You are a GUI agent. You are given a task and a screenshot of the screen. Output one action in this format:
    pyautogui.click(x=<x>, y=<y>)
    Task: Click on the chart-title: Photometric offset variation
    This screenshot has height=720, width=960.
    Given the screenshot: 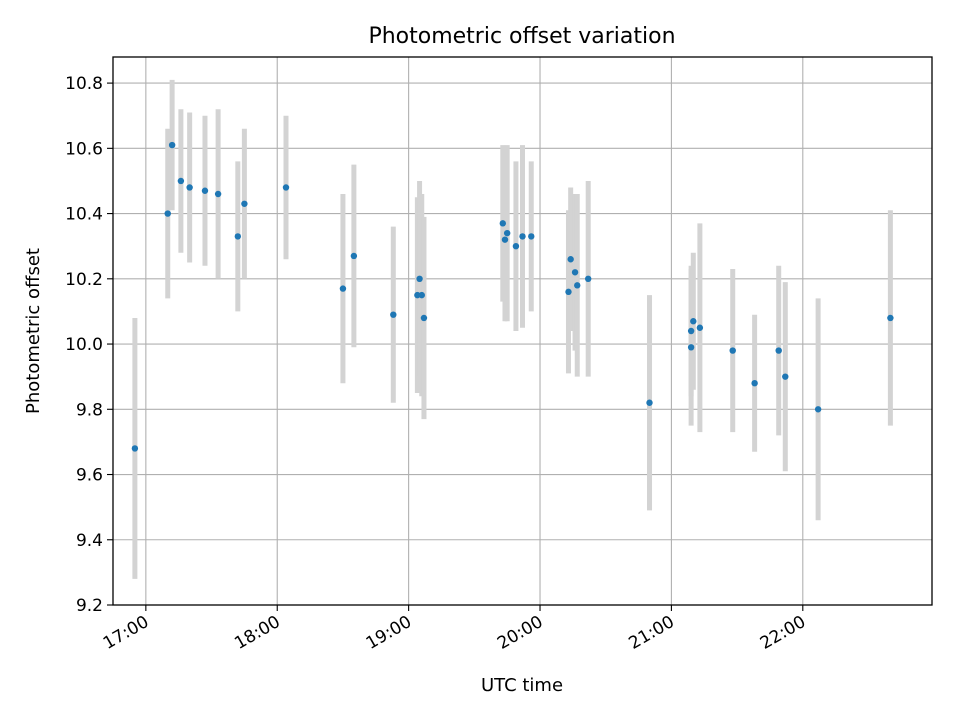 What is the action you would take?
    pyautogui.click(x=521, y=36)
    